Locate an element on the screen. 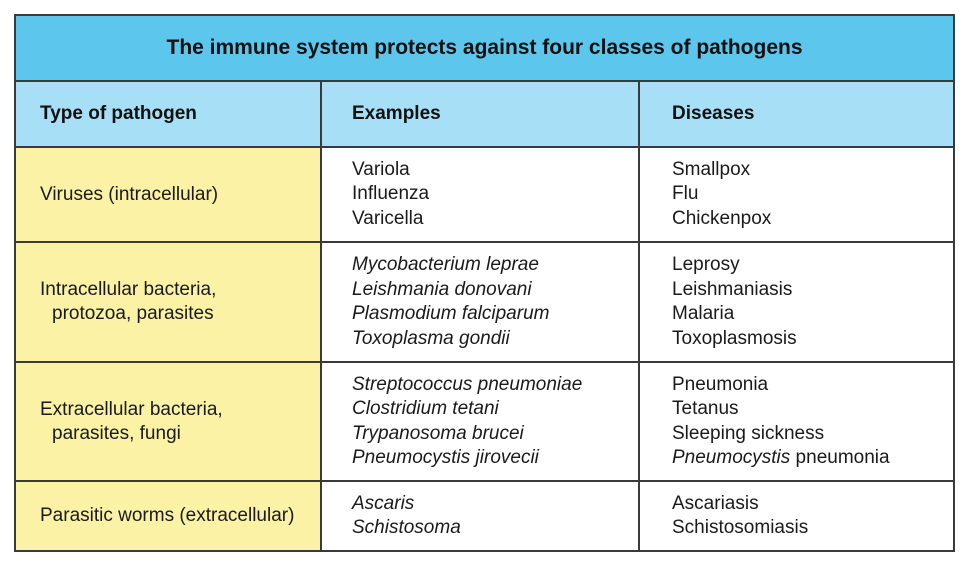  disease-item: Toxoplasmosis is located at coordinates (734, 338).